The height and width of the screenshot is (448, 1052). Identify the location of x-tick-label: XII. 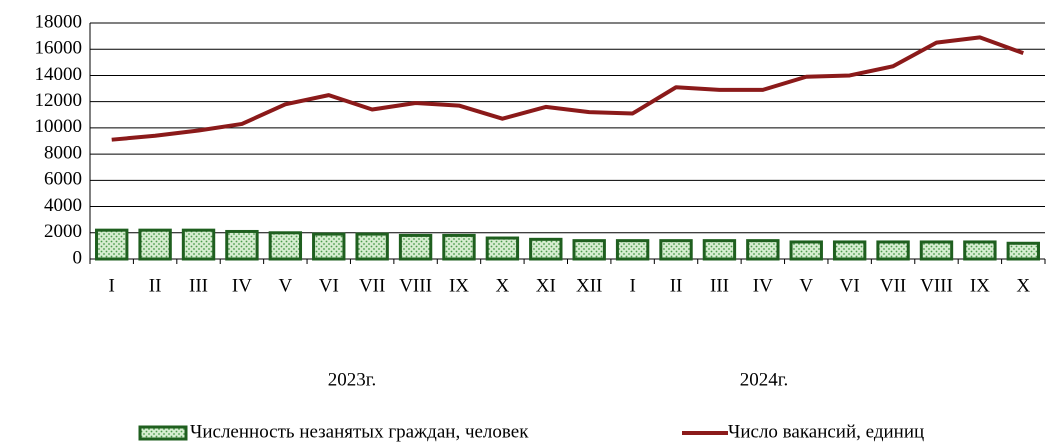
(589, 285).